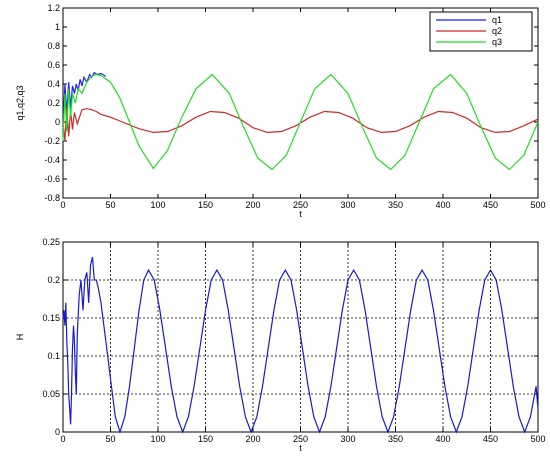 Image resolution: width=550 pixels, height=458 pixels. What do you see at coordinates (252, 205) in the screenshot?
I see `top-x-tick-label: 200` at bounding box center [252, 205].